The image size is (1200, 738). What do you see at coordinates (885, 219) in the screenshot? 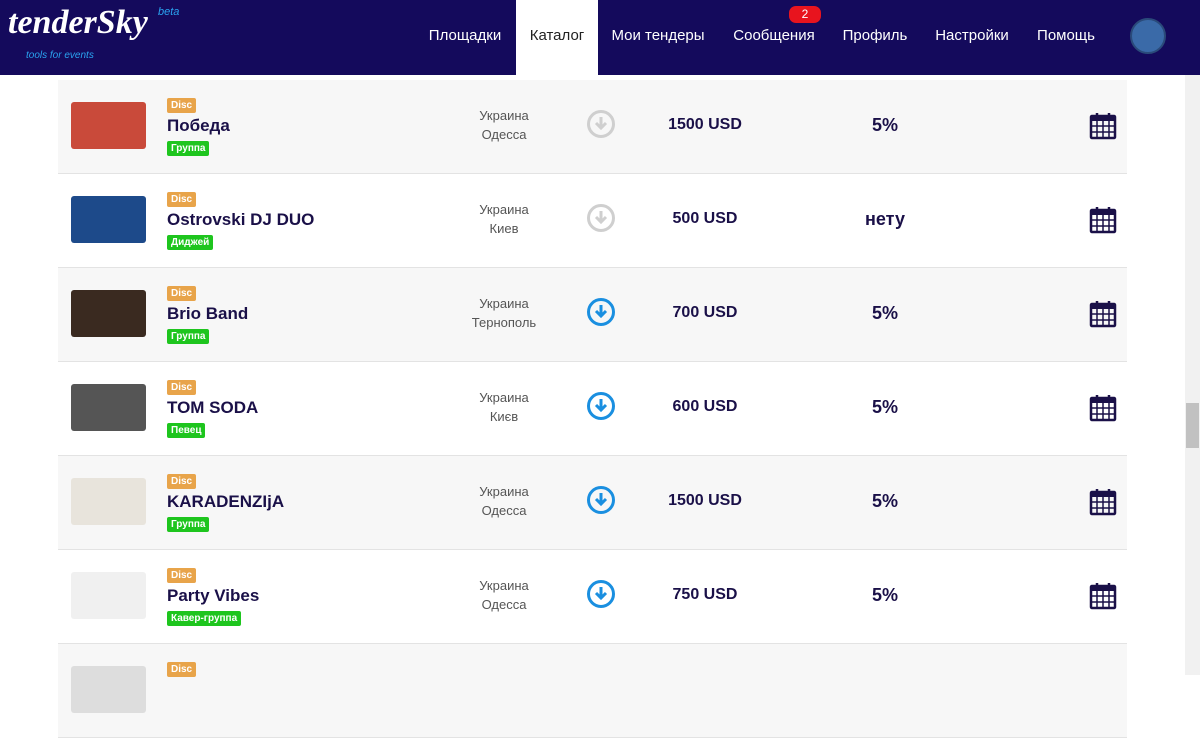
I see `commission: нету` at bounding box center [885, 219].